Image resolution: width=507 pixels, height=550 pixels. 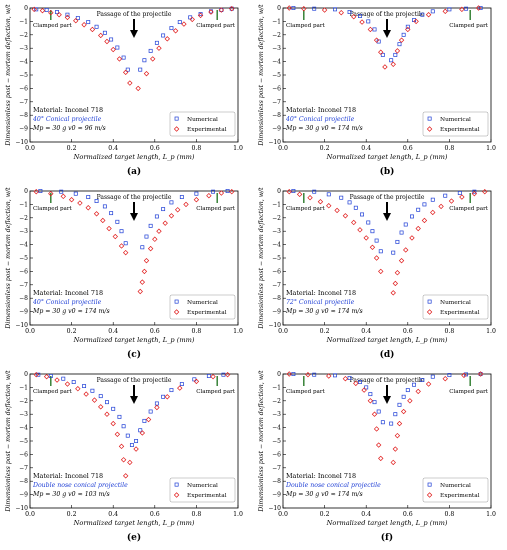 What do you see at coordinates (408, 514) in the screenshot?
I see `x-tick-label: 0.6` at bounding box center [408, 514].